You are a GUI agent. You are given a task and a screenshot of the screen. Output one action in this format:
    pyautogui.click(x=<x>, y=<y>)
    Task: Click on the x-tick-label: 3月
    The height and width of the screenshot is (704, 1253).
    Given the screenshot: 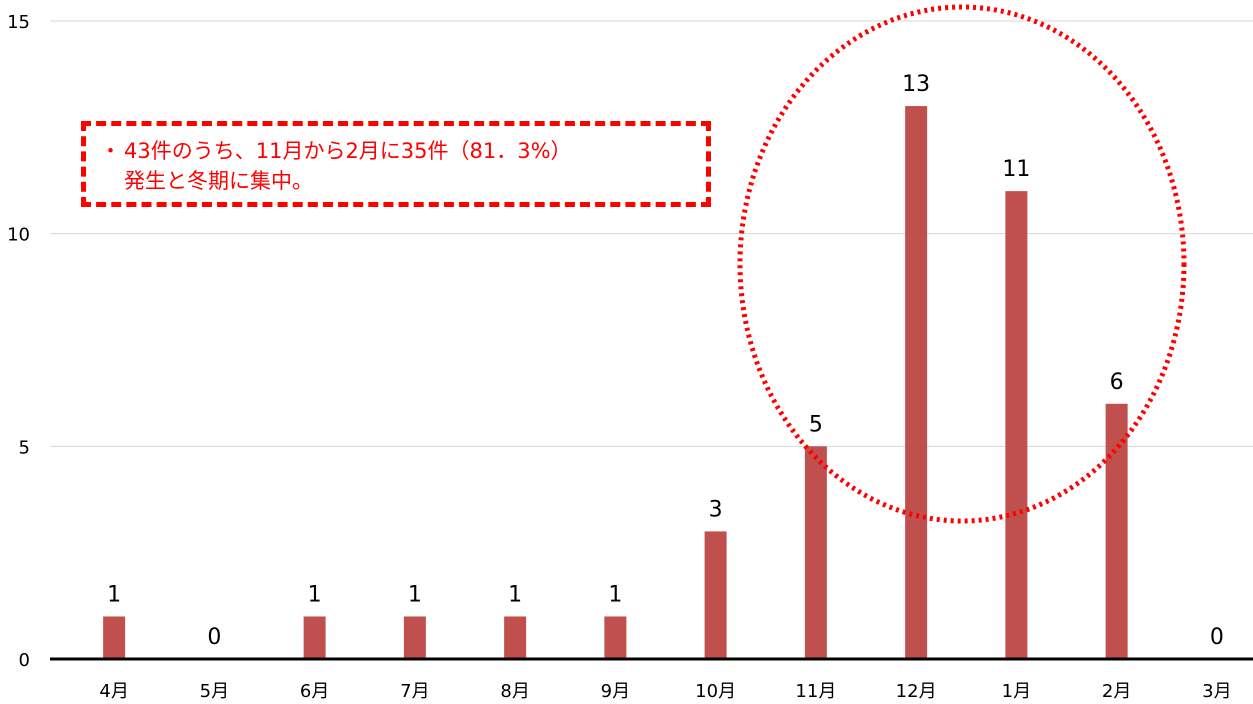 What is the action you would take?
    pyautogui.click(x=1216, y=691)
    